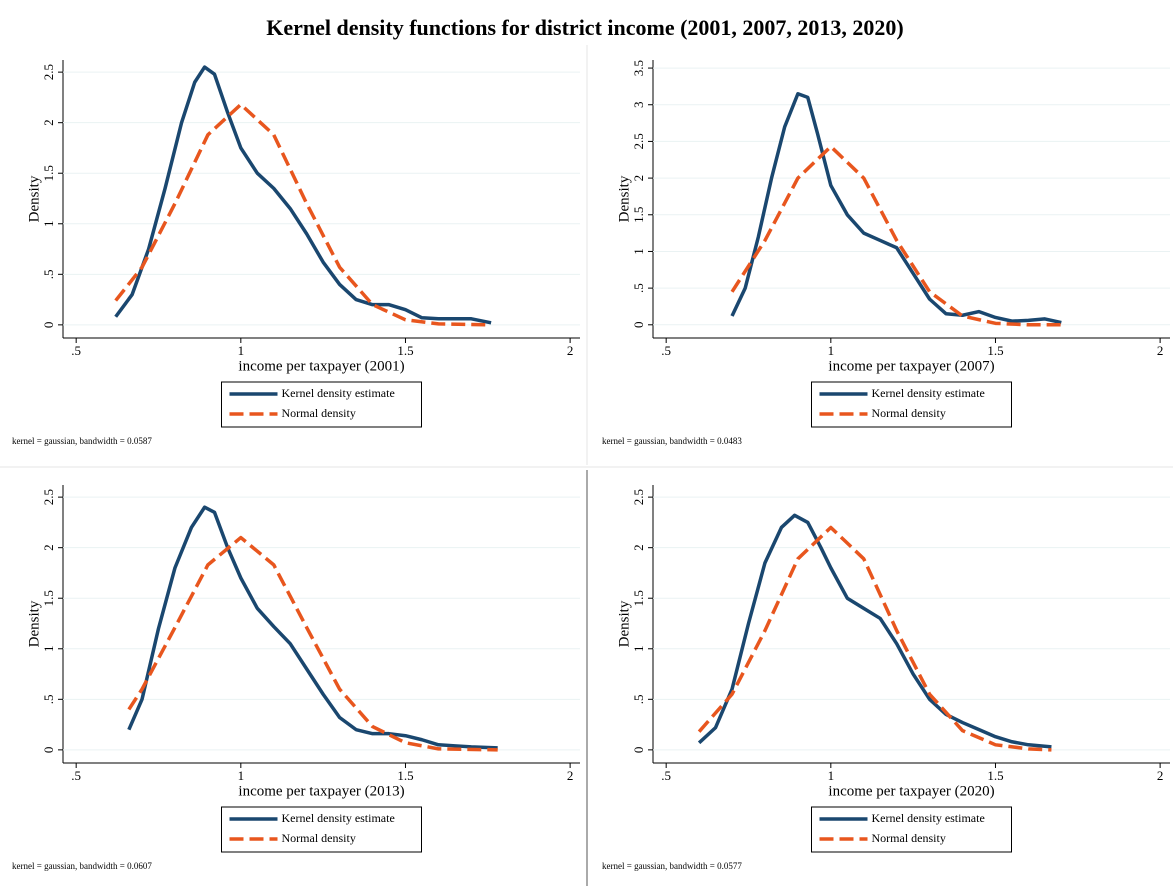  I want to click on y-tick-label: 3.5, so click(638, 68).